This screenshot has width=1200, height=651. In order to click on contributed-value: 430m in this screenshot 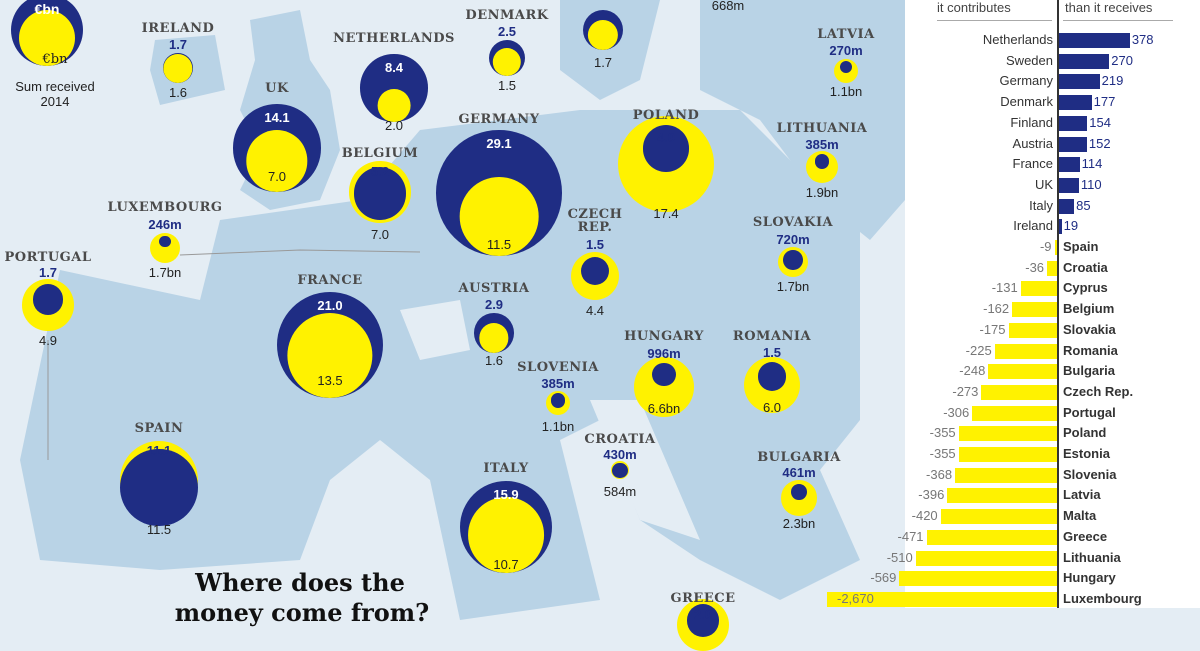, I will do `click(620, 454)`.